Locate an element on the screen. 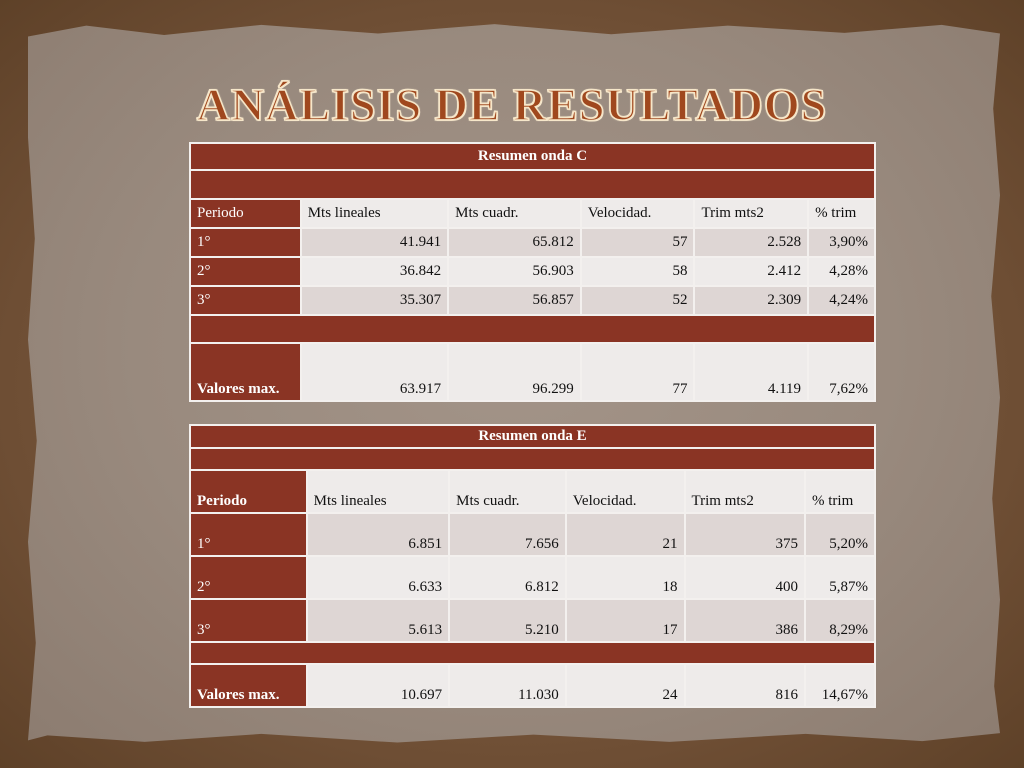  table-cell: 96.299 is located at coordinates (514, 372).